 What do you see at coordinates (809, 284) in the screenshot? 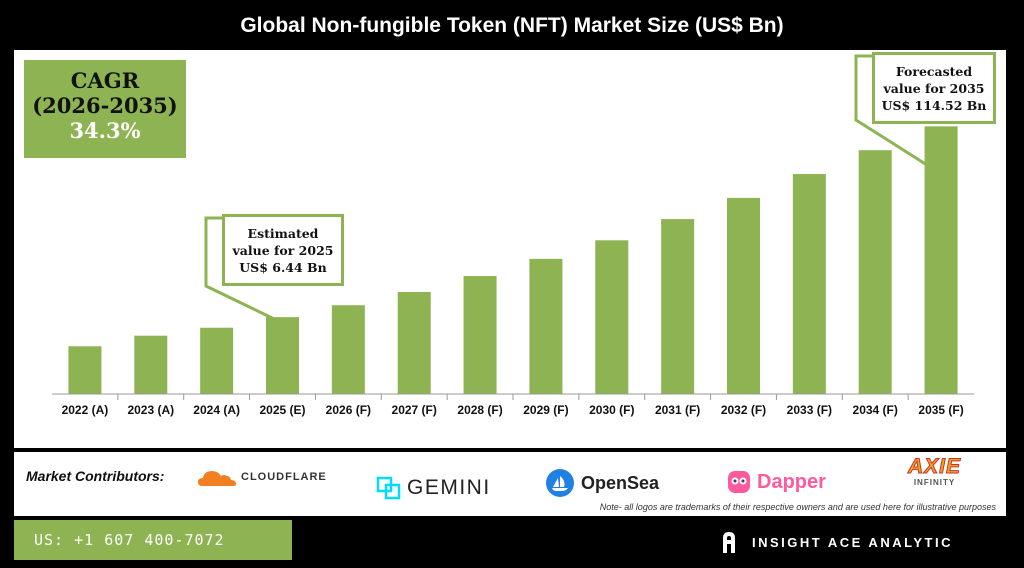
I see `bar-2033-f` at bounding box center [809, 284].